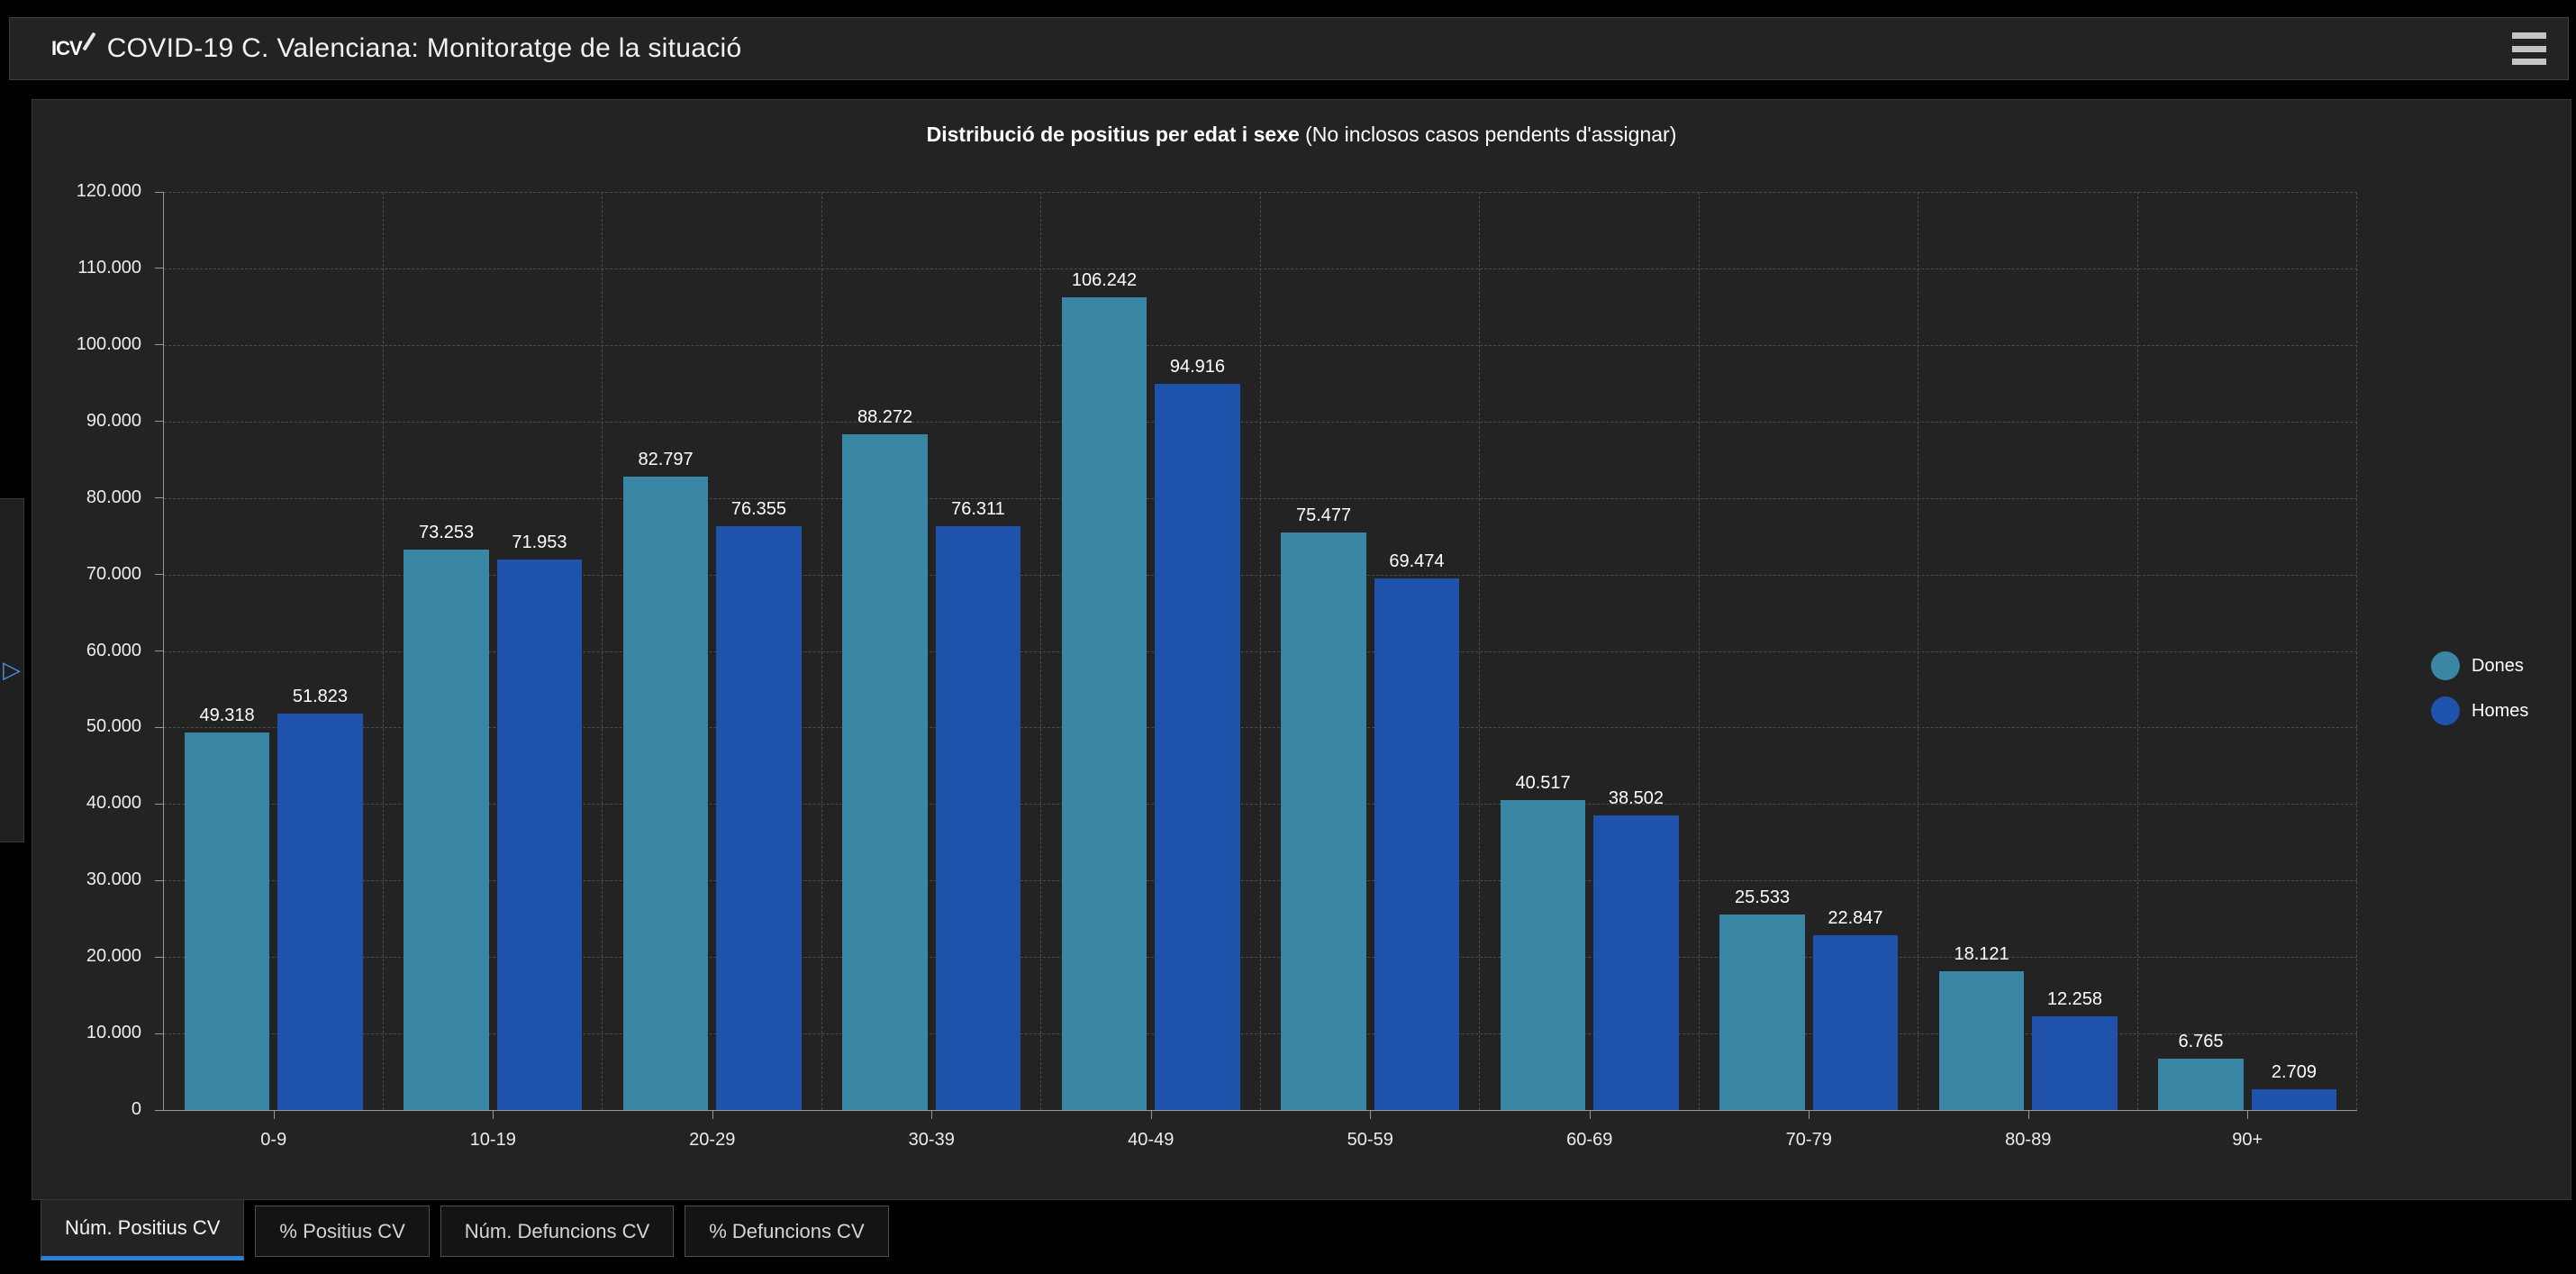 The height and width of the screenshot is (1274, 2576). I want to click on legend-swatch-homes, so click(2445, 710).